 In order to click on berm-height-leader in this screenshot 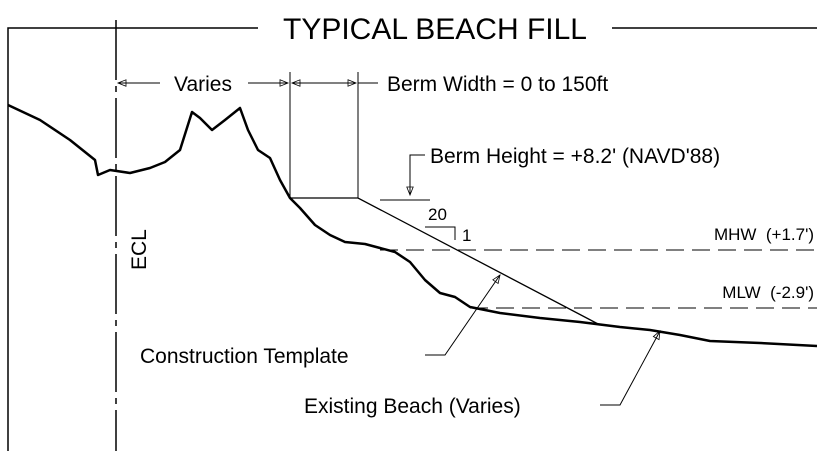, I will do `click(415, 175)`.